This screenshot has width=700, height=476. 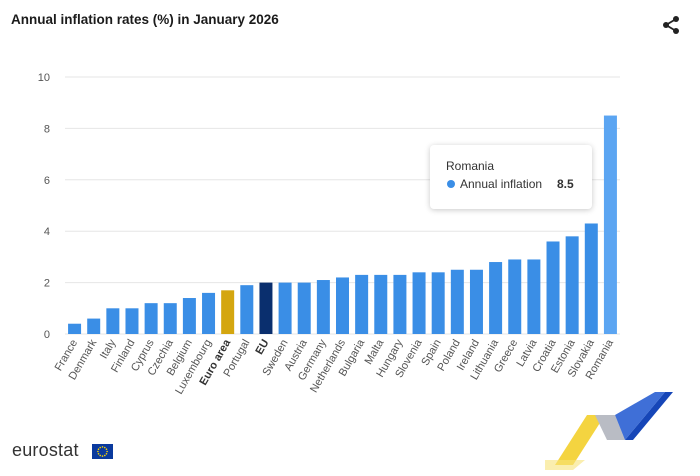 What do you see at coordinates (45, 450) in the screenshot?
I see `eurostat-logo: eurostat` at bounding box center [45, 450].